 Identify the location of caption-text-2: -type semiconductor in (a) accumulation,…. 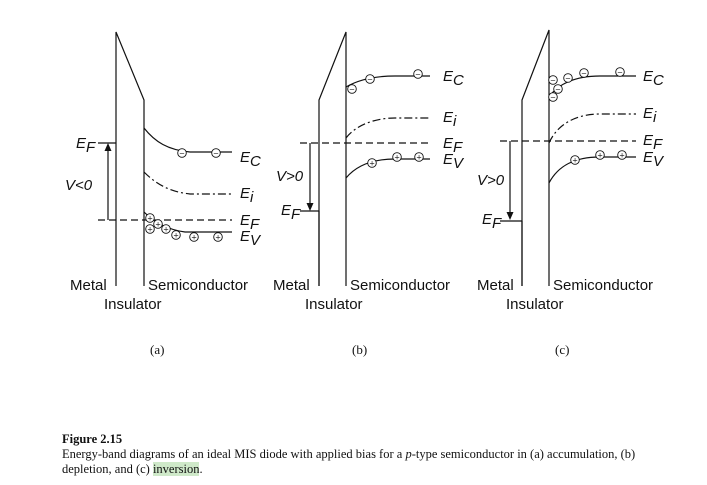
(349, 461).